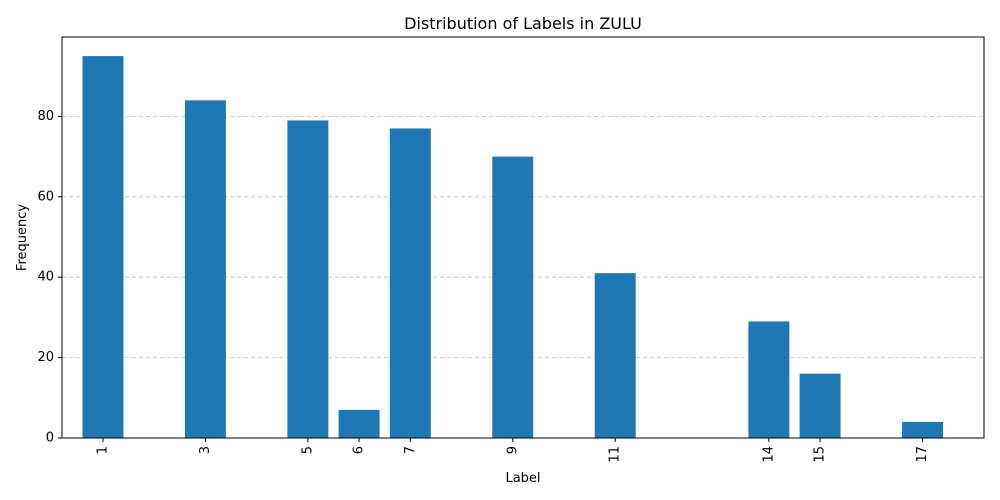 The height and width of the screenshot is (500, 1000). Describe the element at coordinates (522, 478) in the screenshot. I see `x-axis-label: Label` at that location.